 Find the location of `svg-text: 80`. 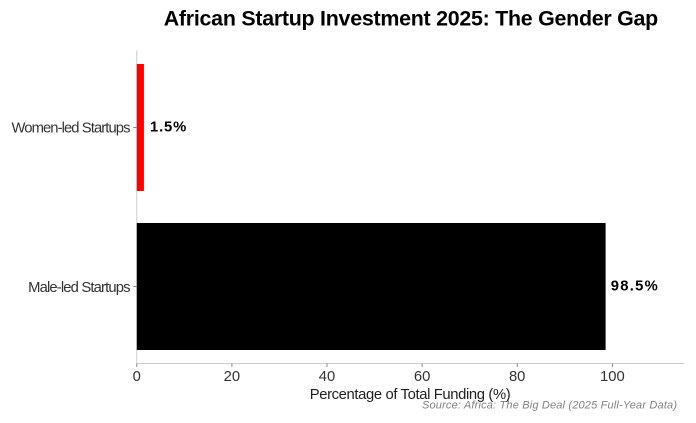

svg-text: 80 is located at coordinates (517, 377).